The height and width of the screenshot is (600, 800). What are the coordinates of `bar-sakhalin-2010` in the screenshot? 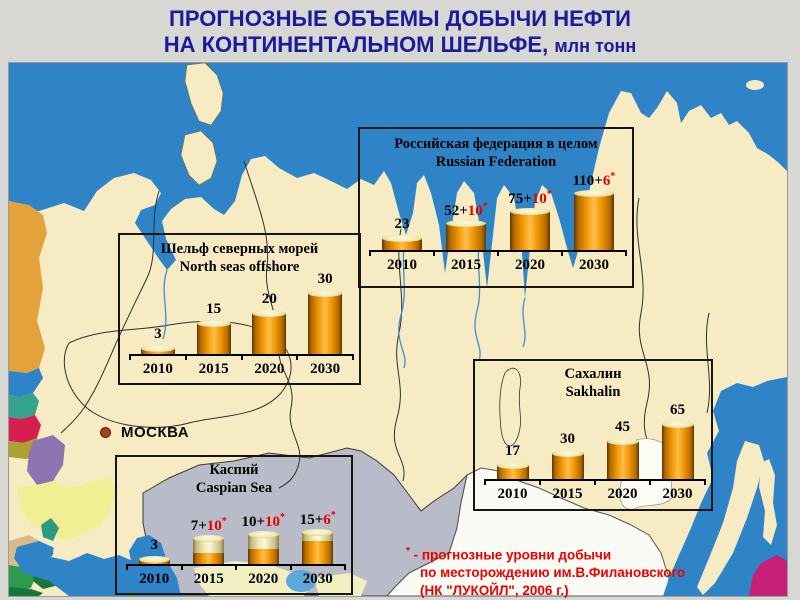 It's located at (512, 470).